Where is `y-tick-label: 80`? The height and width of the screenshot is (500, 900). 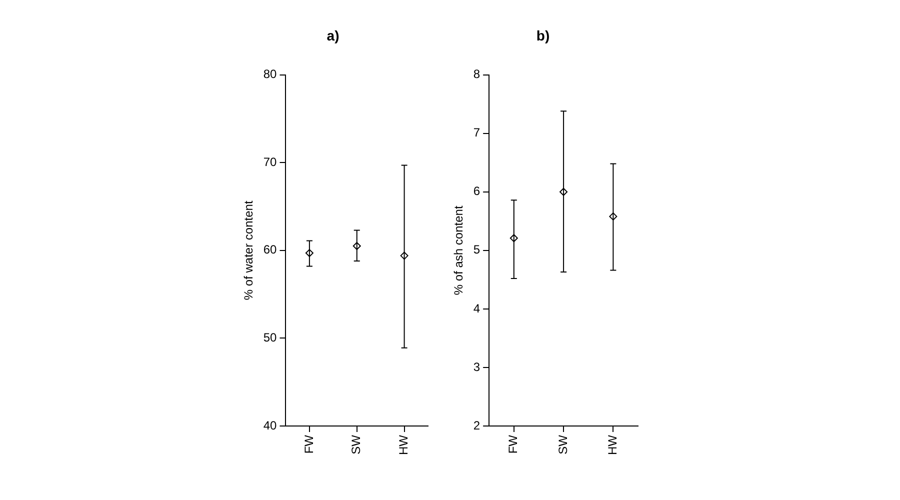 y-tick-label: 80 is located at coordinates (270, 74).